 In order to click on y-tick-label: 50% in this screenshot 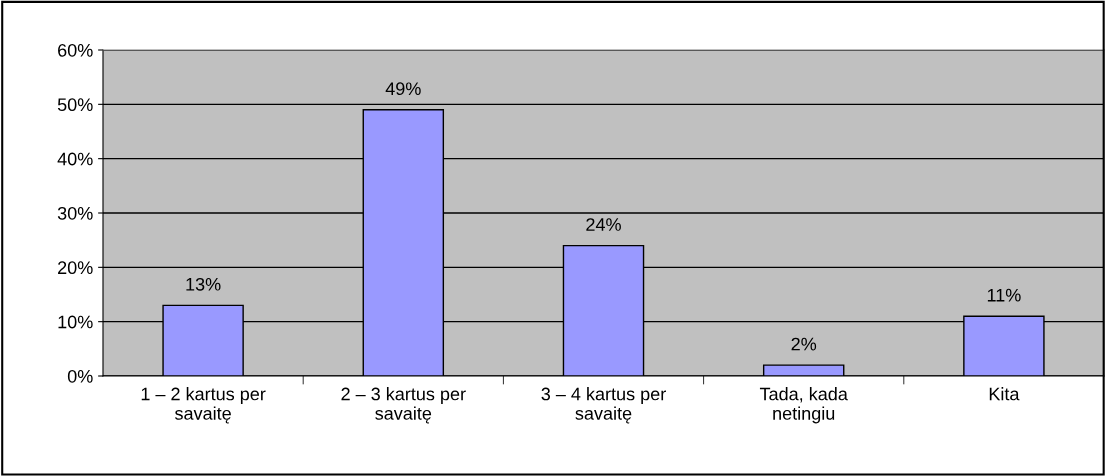, I will do `click(75, 105)`.